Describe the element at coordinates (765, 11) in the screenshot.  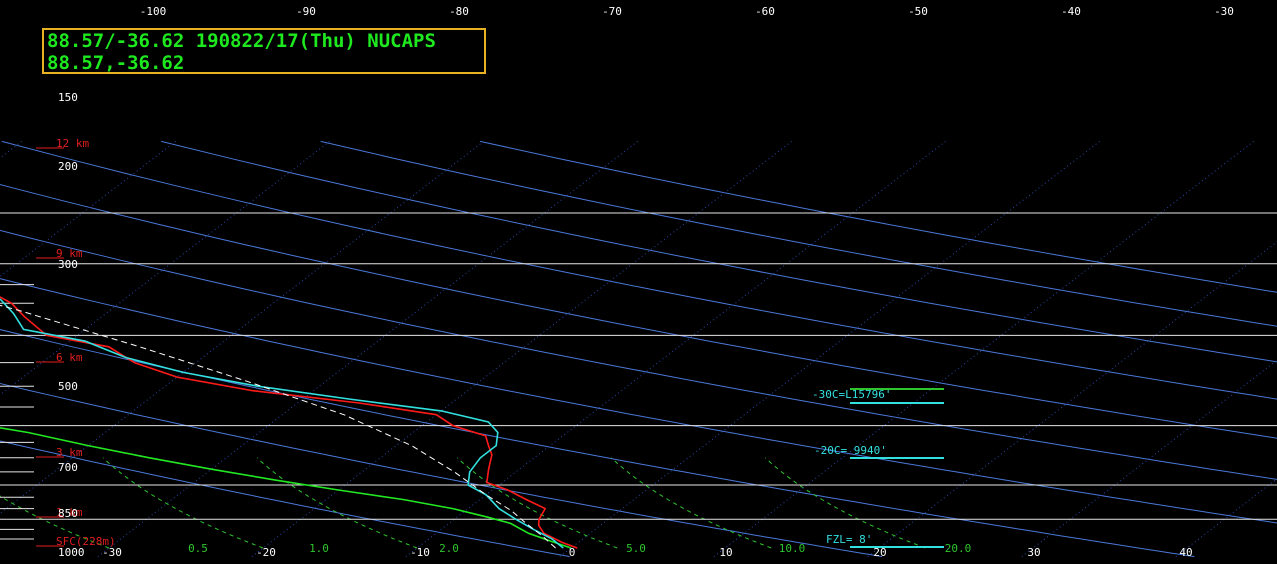
I see `top-temp-label: -60` at that location.